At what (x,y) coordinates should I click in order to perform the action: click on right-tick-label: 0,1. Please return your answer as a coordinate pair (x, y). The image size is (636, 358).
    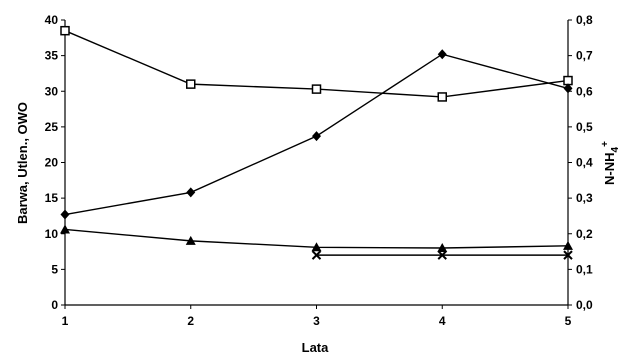
    Looking at the image, I should click on (584, 269).